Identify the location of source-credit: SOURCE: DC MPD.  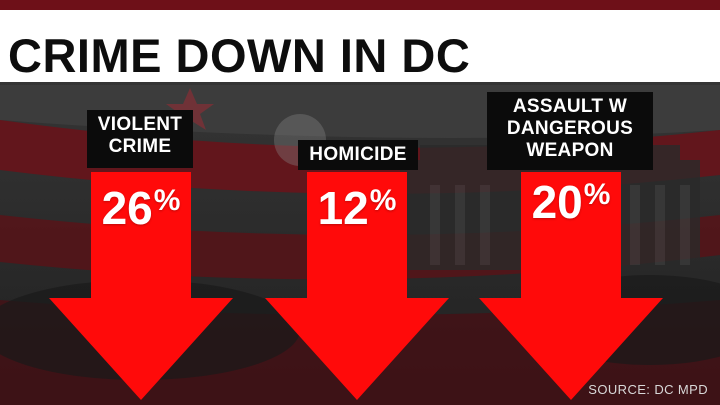
(648, 389).